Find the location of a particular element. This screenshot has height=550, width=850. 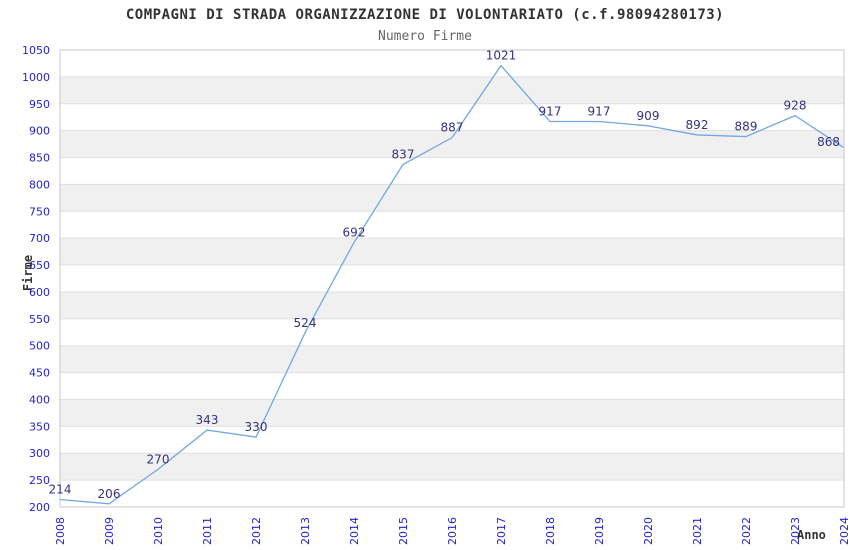

y-tick-label: 550 is located at coordinates (39, 319).